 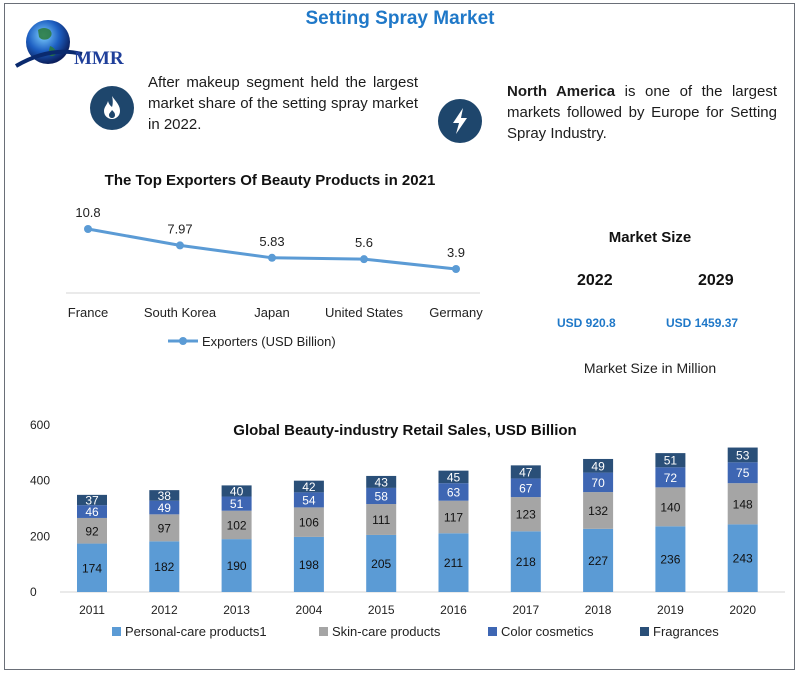 I want to click on bar-value-label: 75, so click(x=743, y=473).